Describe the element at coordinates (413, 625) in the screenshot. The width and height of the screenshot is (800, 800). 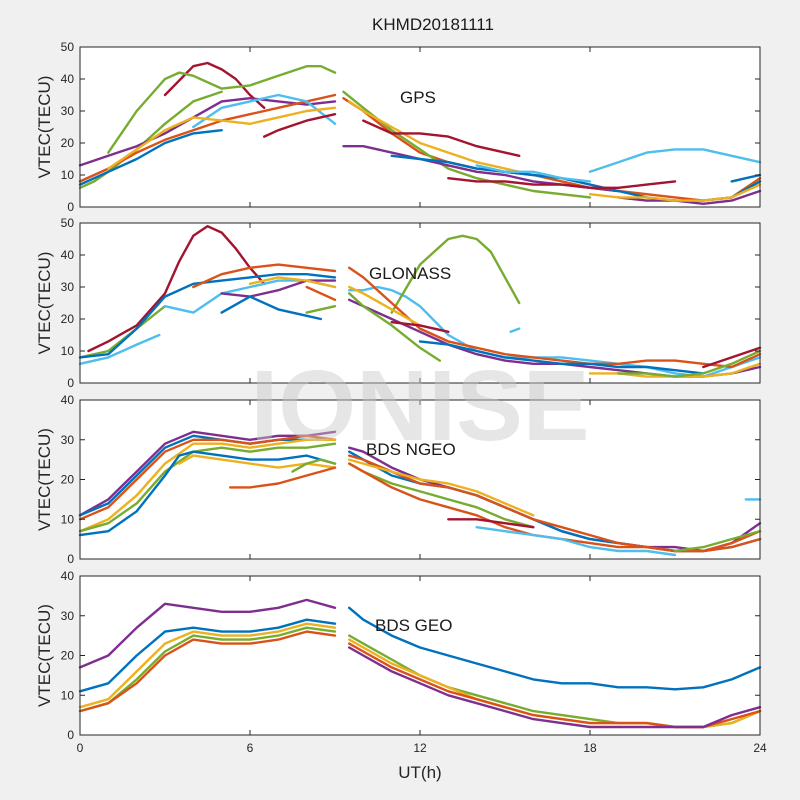
I see `panel-label: BDS GEO` at that location.